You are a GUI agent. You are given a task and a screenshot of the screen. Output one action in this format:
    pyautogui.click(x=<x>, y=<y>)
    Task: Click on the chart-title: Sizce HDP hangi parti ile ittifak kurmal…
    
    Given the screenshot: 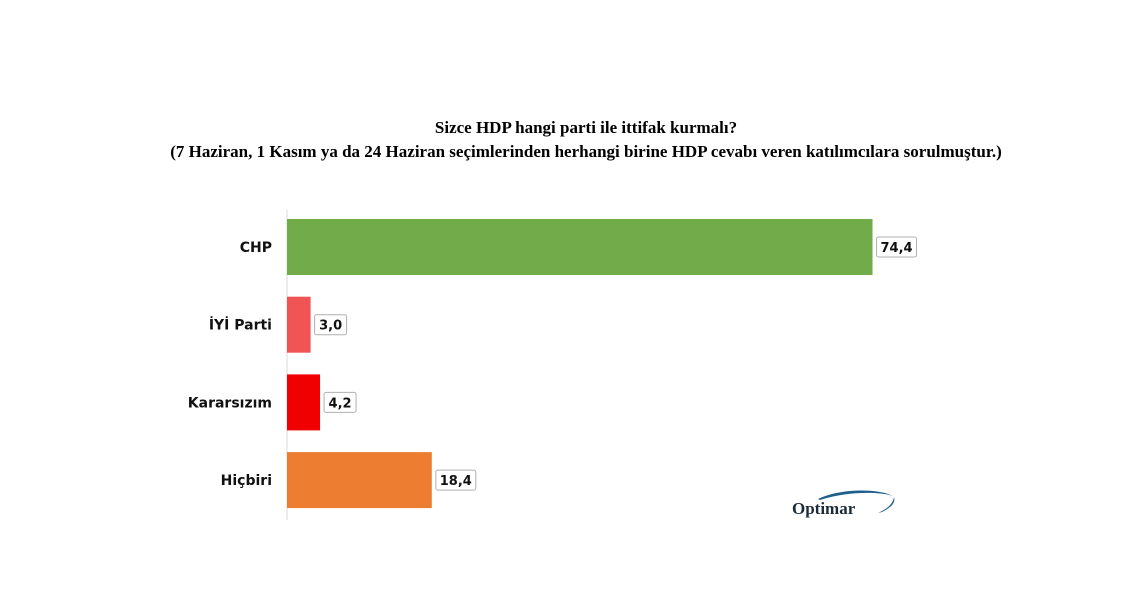 What is the action you would take?
    pyautogui.click(x=561, y=140)
    